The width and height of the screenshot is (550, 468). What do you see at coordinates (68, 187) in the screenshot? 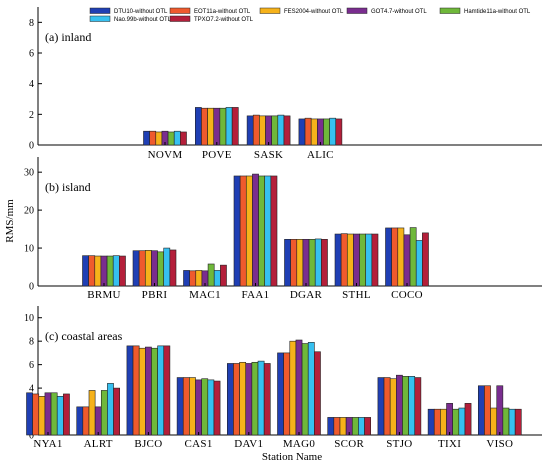
I see `panel-label: (b) island` at bounding box center [68, 187].